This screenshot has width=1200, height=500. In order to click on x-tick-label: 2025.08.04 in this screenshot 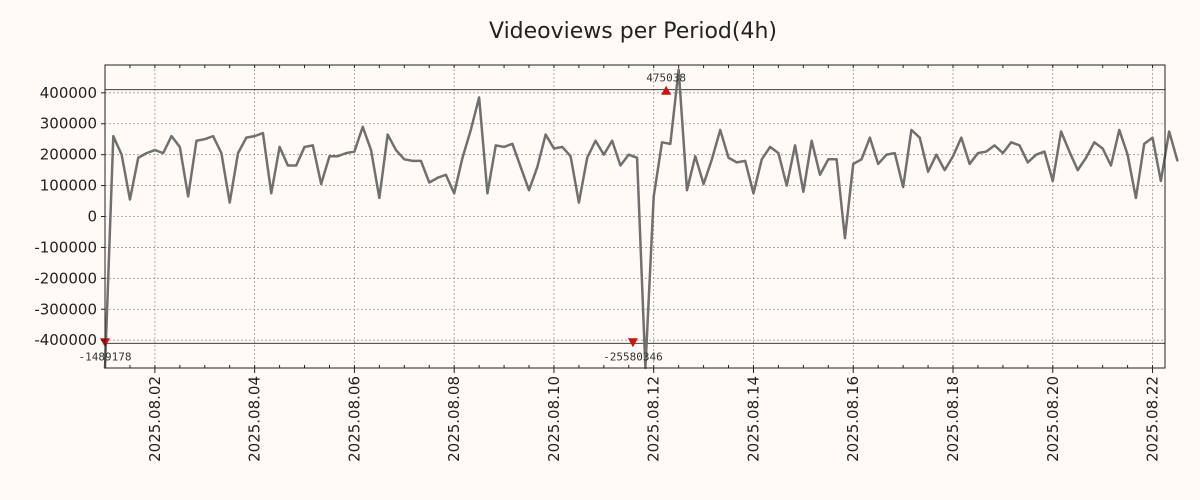, I will do `click(255, 419)`.